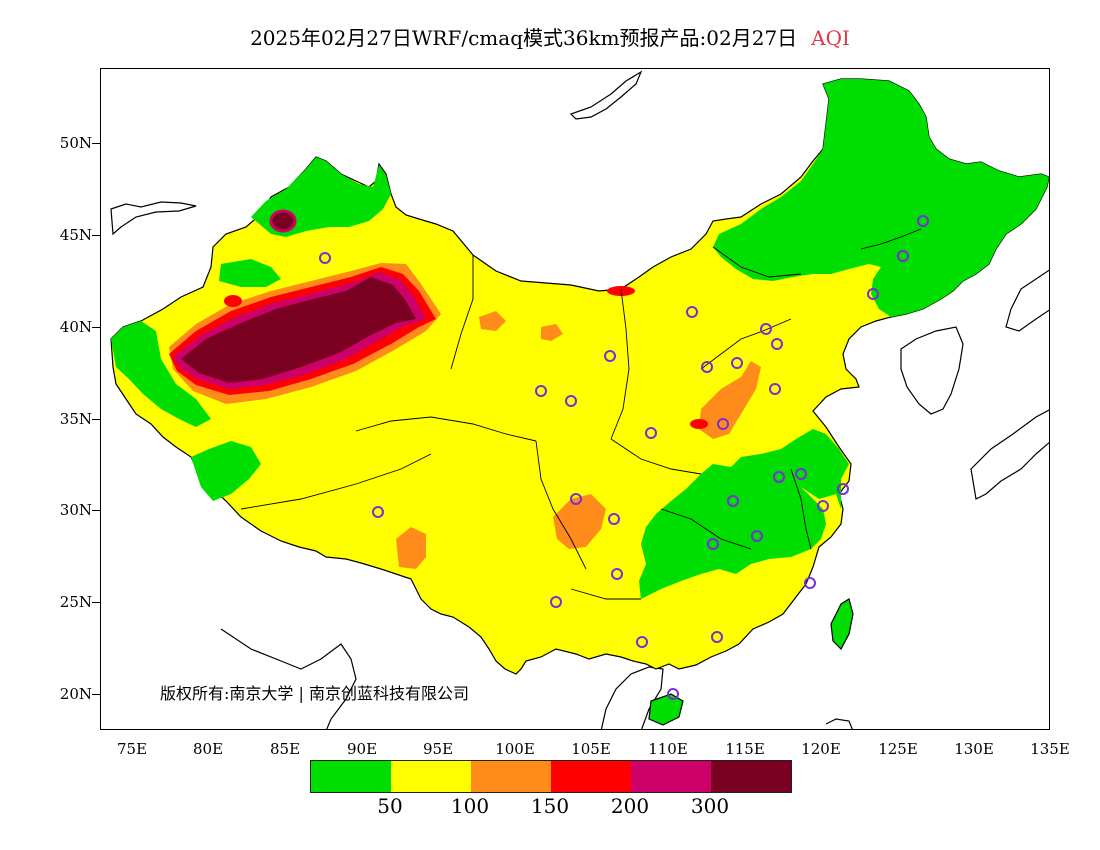 The height and width of the screenshot is (850, 1100). I want to click on lon-label-85e: 85E, so click(285, 749).